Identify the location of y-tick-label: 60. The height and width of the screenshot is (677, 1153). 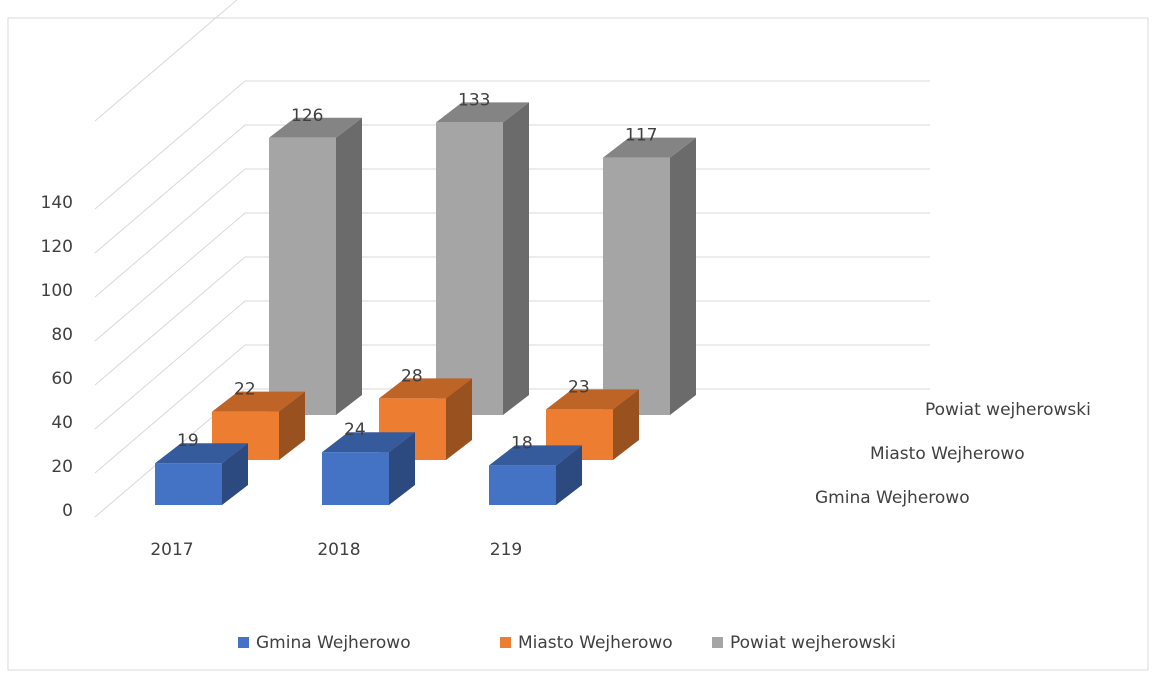
(62, 379).